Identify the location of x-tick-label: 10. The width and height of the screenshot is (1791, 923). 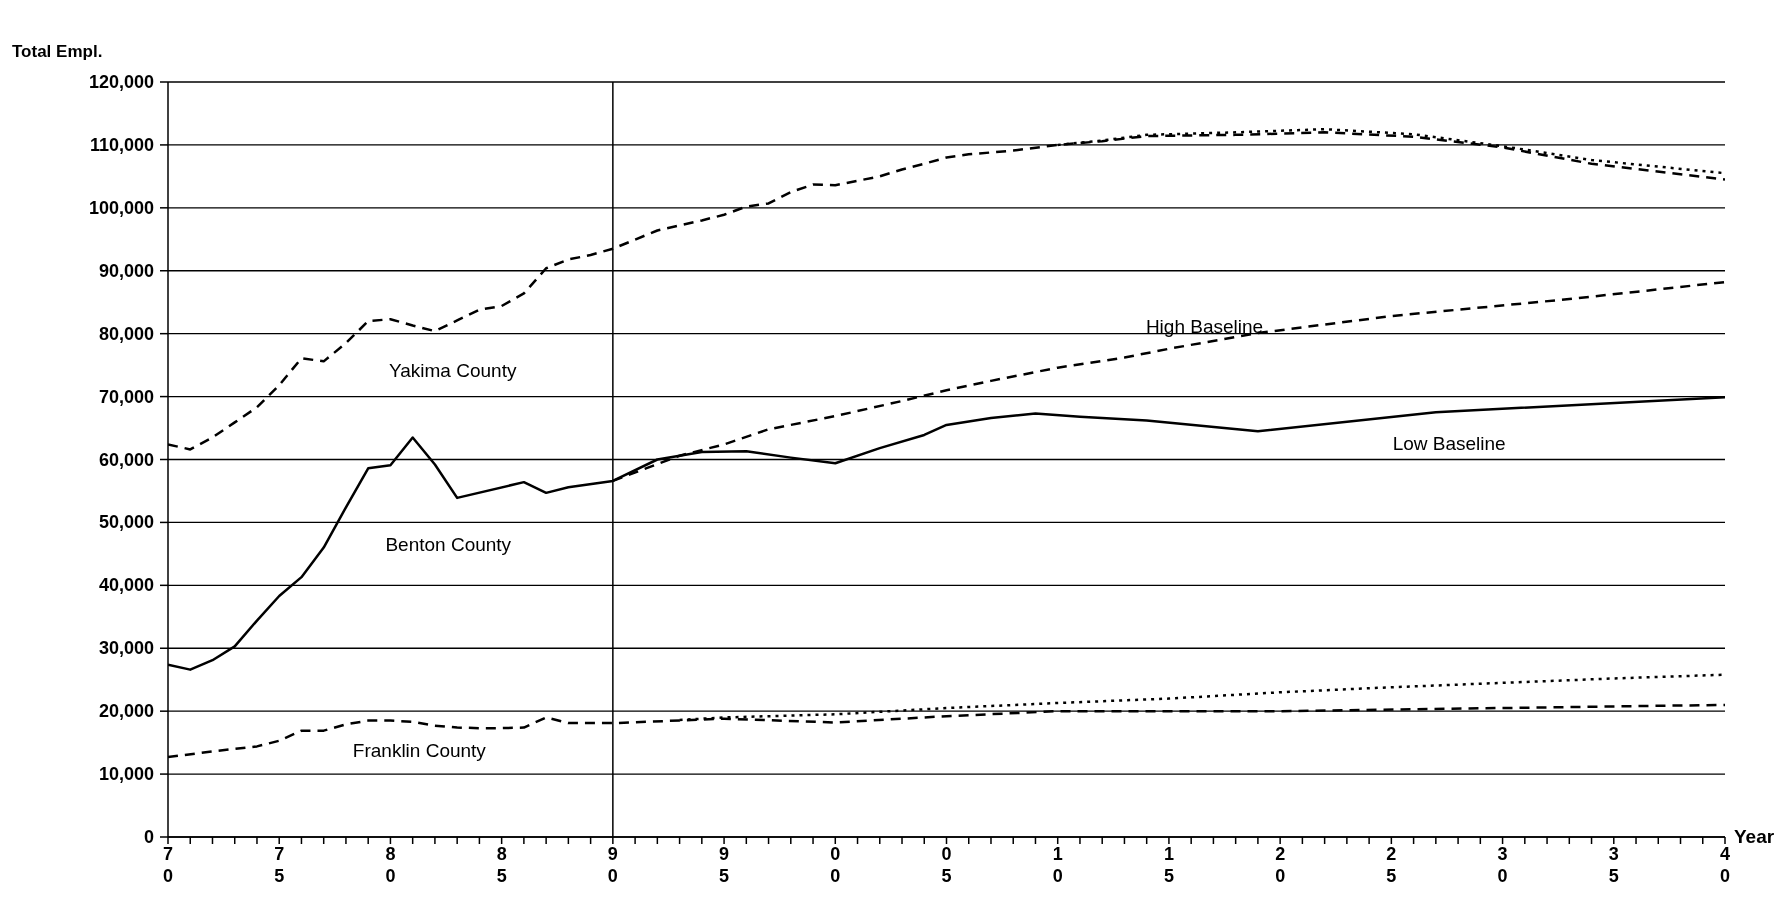
(1057, 865).